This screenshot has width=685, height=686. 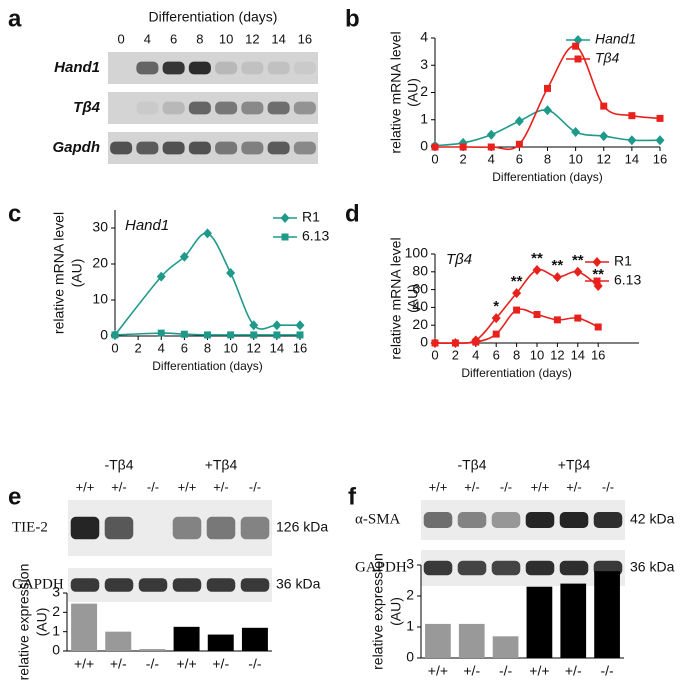 What do you see at coordinates (547, 158) in the screenshot?
I see `x-tick-label: 8` at bounding box center [547, 158].